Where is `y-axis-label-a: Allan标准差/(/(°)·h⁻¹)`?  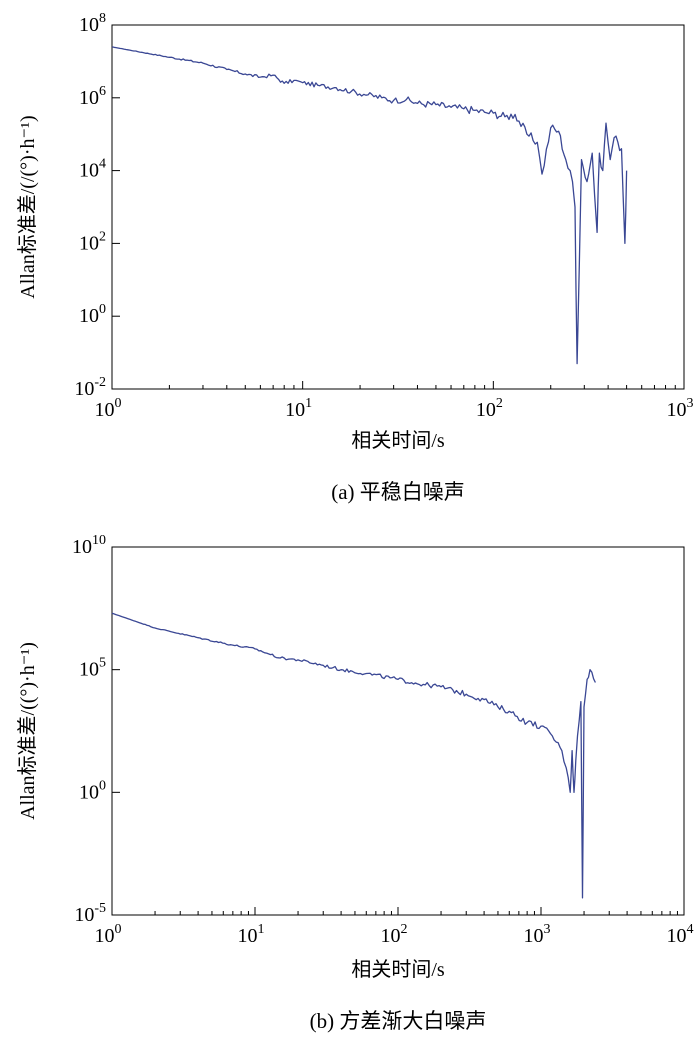
y-axis-label-a: Allan标准差/(/(°)·h⁻¹) is located at coordinates (27, 206).